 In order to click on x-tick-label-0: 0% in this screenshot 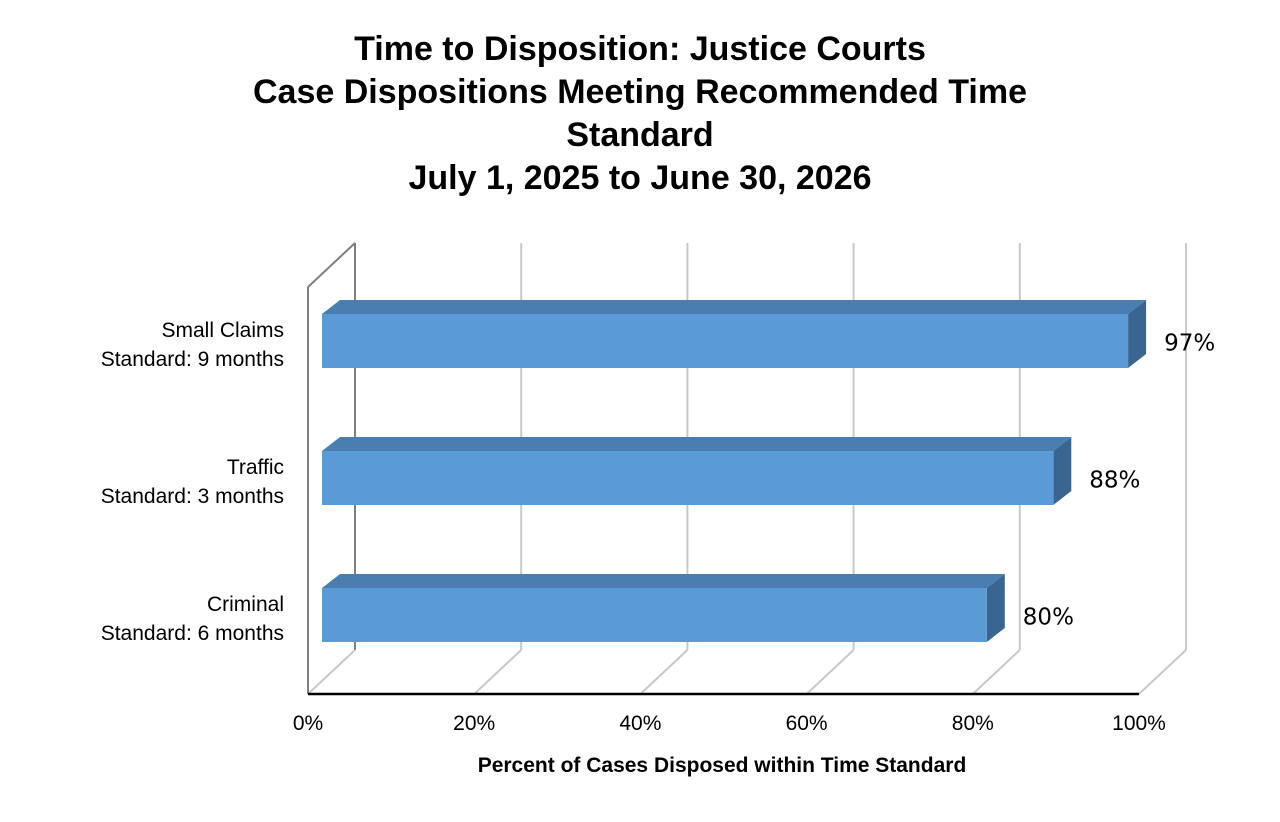, I will do `click(308, 723)`.